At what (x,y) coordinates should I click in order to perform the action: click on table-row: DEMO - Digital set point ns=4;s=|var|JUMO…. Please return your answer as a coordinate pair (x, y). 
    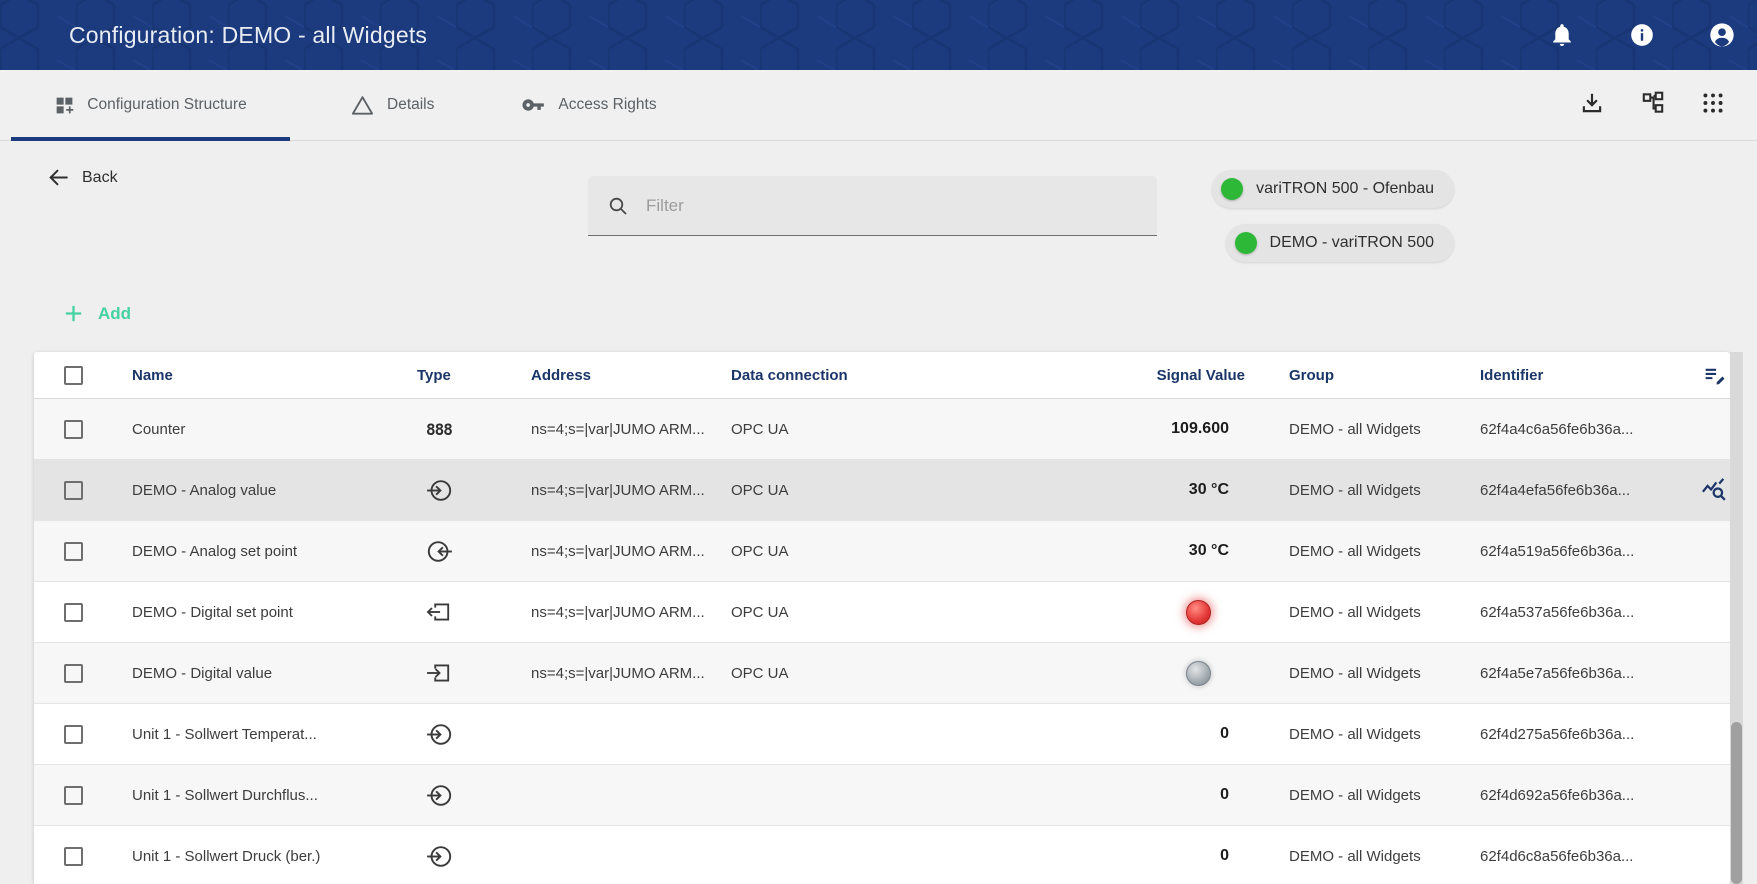
    Looking at the image, I should click on (882, 612).